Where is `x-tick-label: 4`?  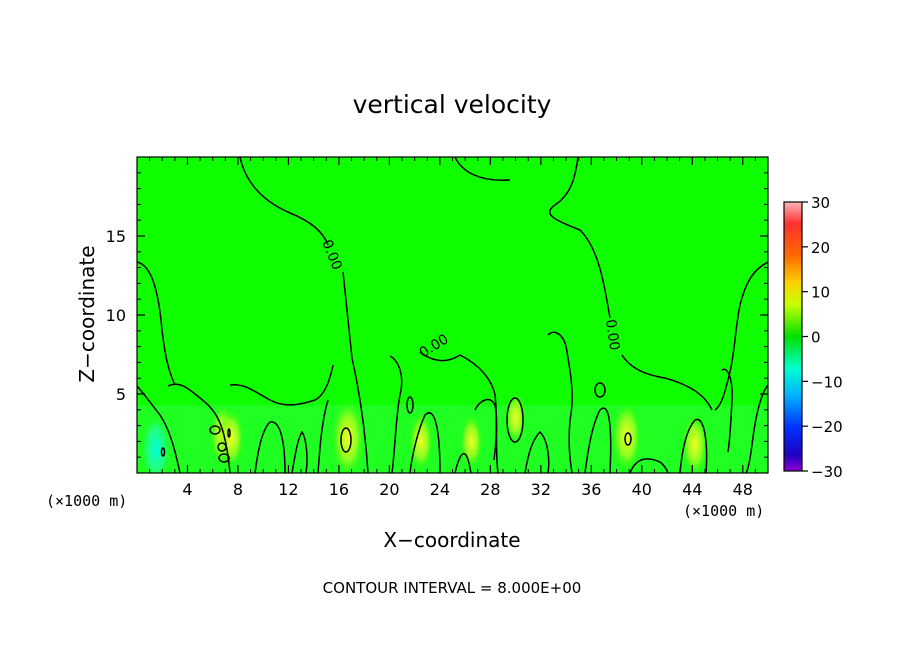
x-tick-label: 4 is located at coordinates (187, 489).